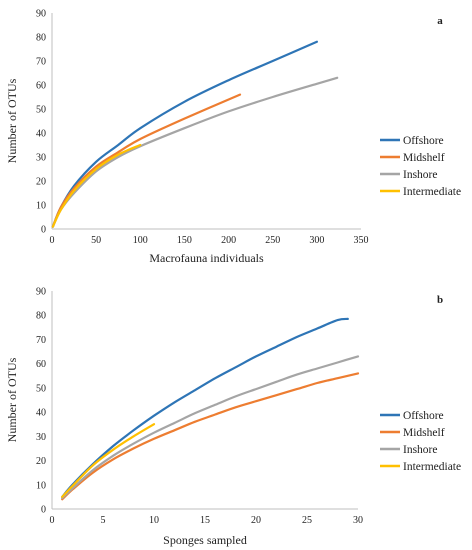 This screenshot has width=472, height=550. What do you see at coordinates (420, 175) in the screenshot?
I see `chart-0-a-legend-label-inshore: Inshore` at bounding box center [420, 175].